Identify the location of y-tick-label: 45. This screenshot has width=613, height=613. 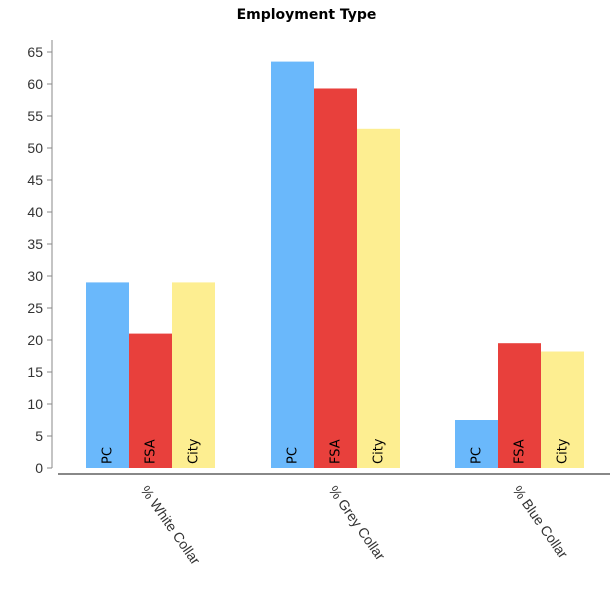
(35, 180).